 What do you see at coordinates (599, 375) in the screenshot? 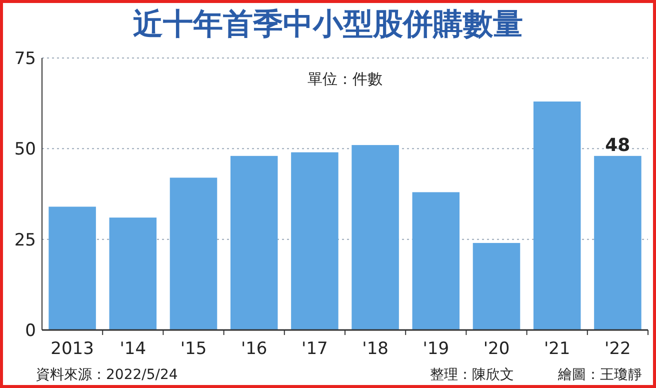
I see `text: 繪圖：王瓊靜` at bounding box center [599, 375].